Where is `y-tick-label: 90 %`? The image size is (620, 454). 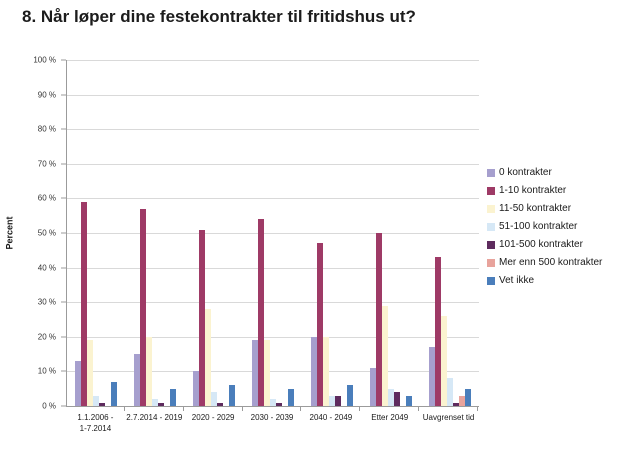
y-tick-label: 90 % is located at coordinates (46, 95).